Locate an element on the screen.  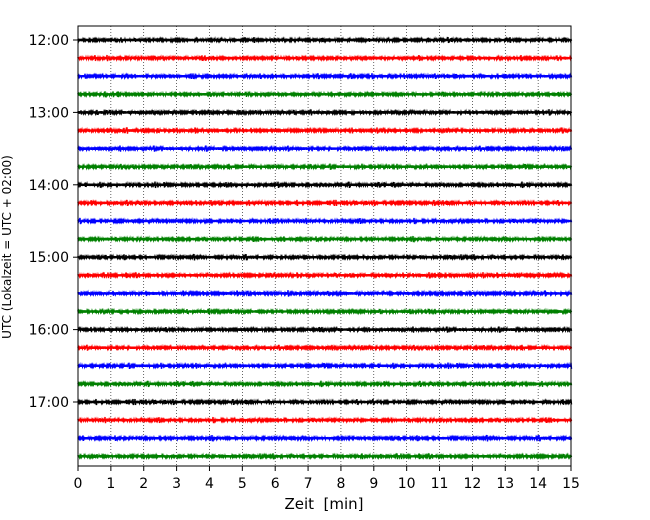
x-tick-label: 11 is located at coordinates (440, 484).